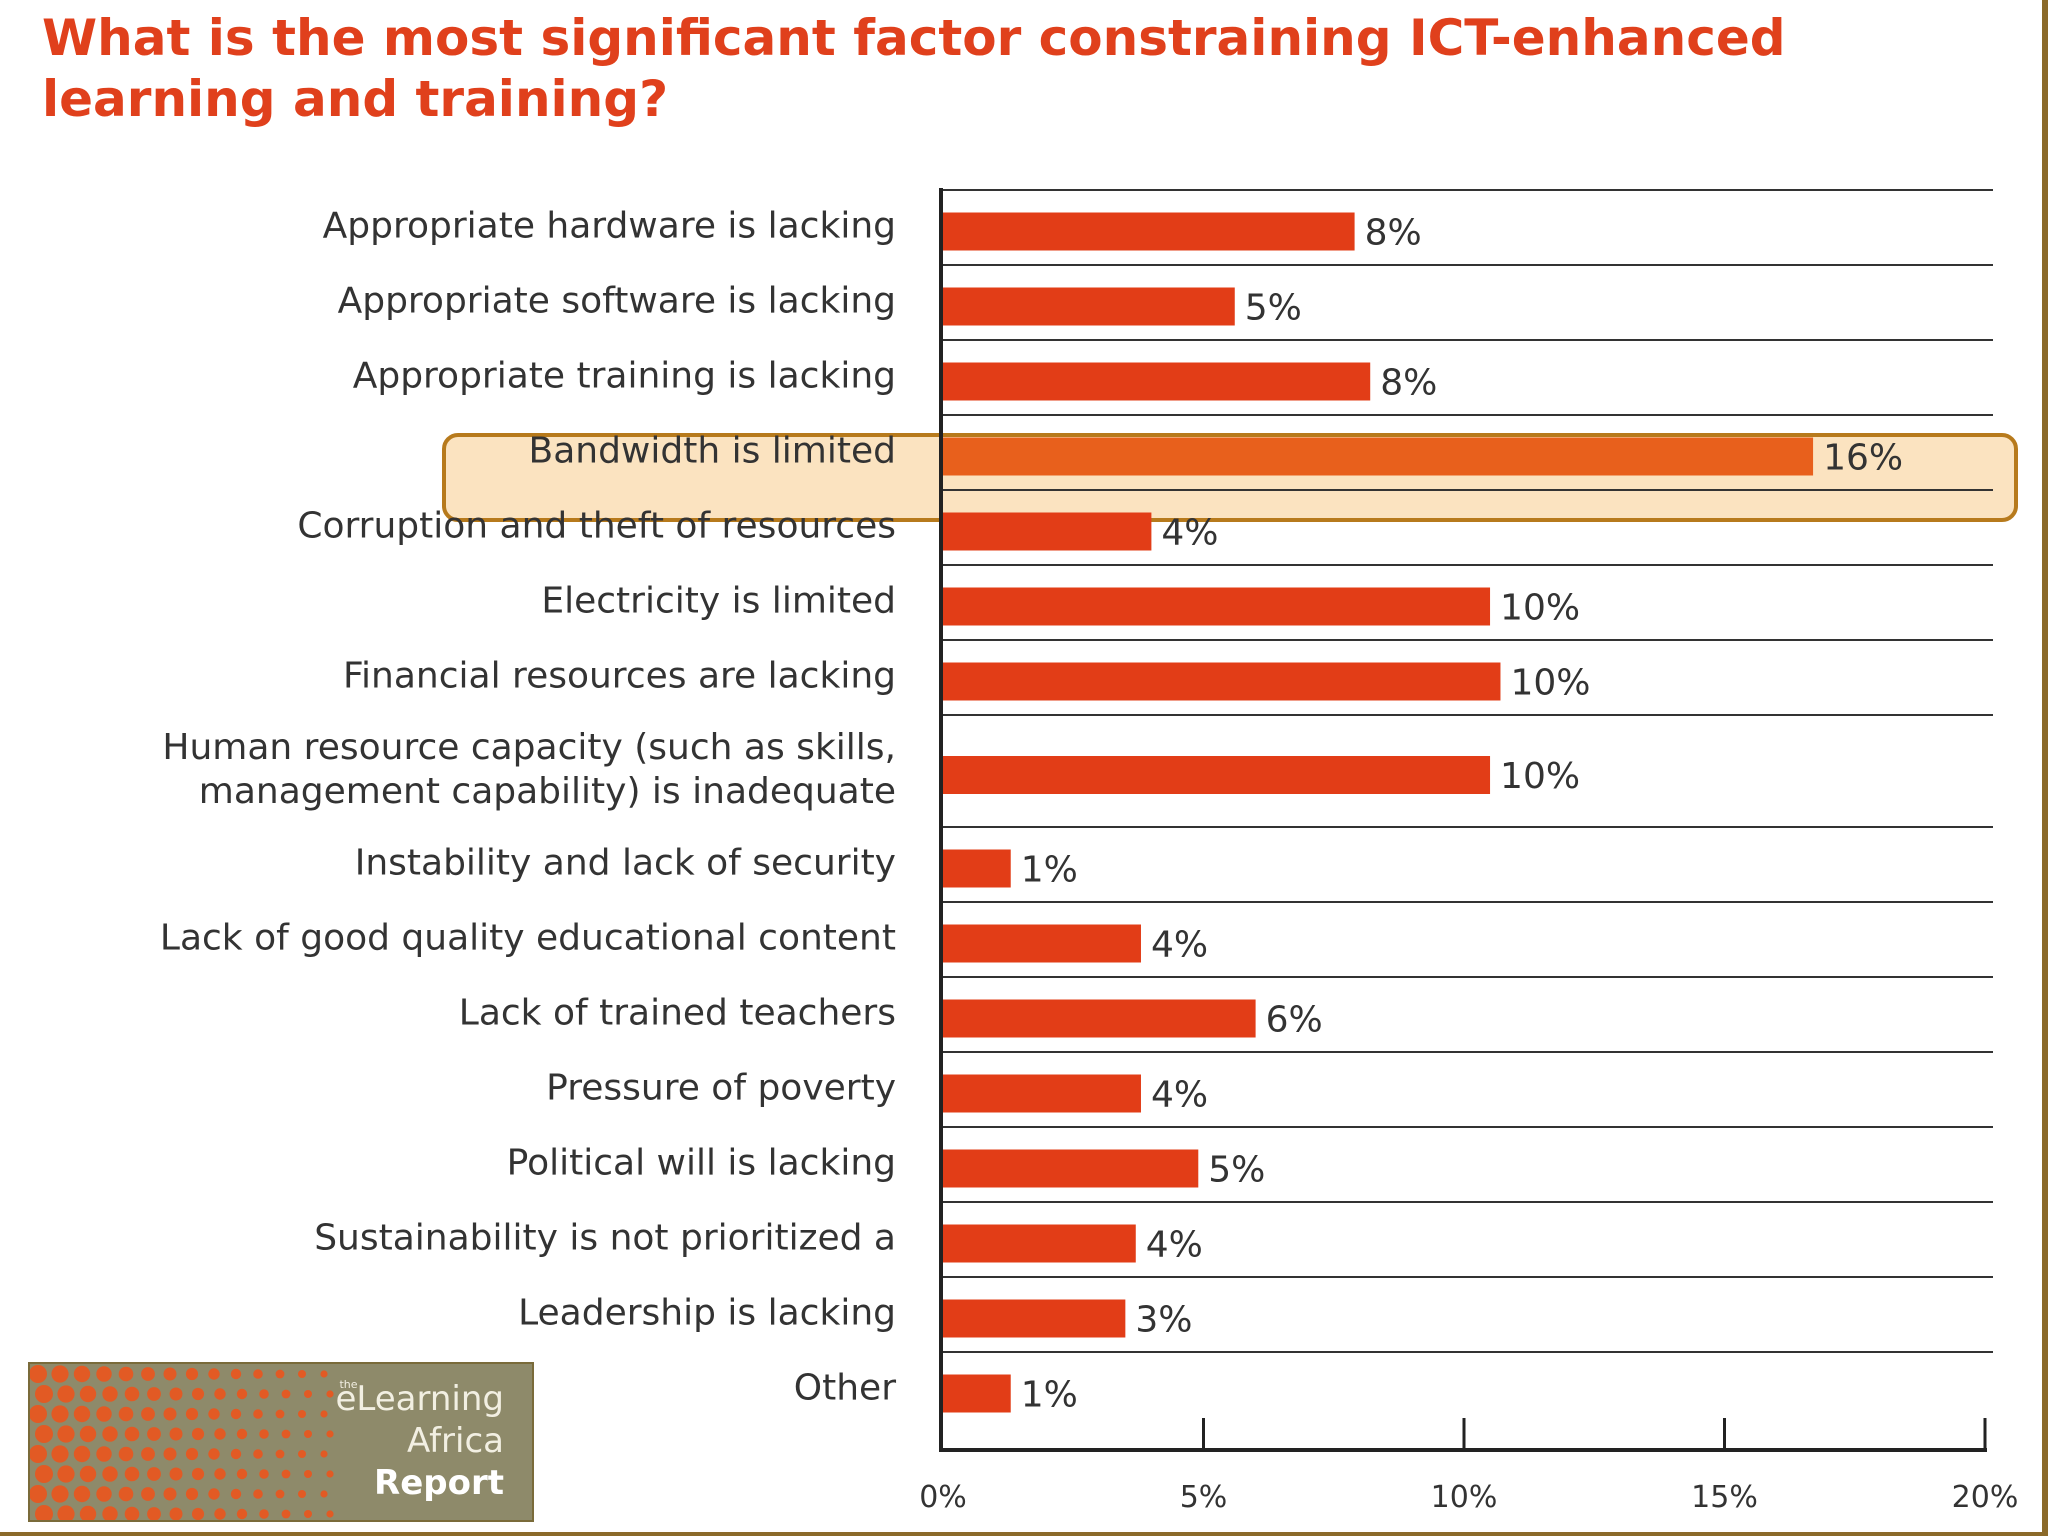 The image size is (2048, 1536). I want to click on category-label: Instability and lack of security, so click(625, 863).